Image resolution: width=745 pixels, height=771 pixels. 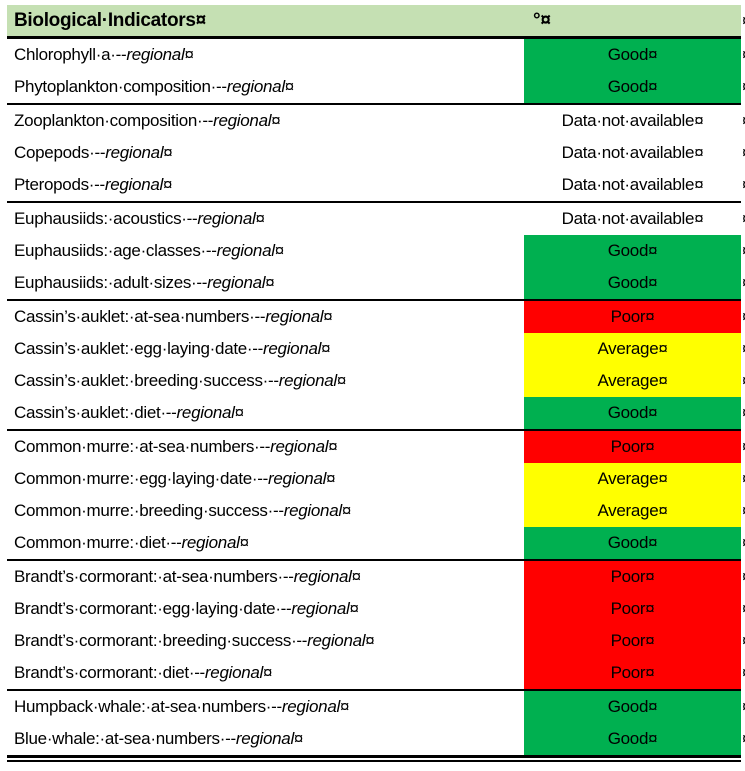 I want to click on indicator-name-text: Brandt’s·cormorant:·egg·laying·date·--, so click(x=153, y=608).